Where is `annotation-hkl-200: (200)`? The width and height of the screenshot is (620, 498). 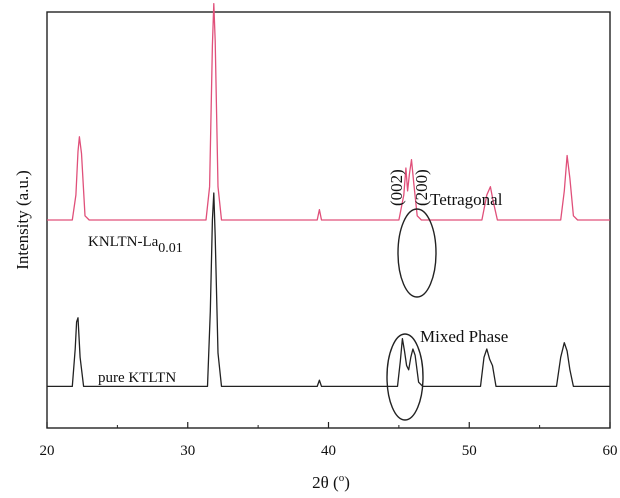
annotation-hkl-200: (200) is located at coordinates (421, 187).